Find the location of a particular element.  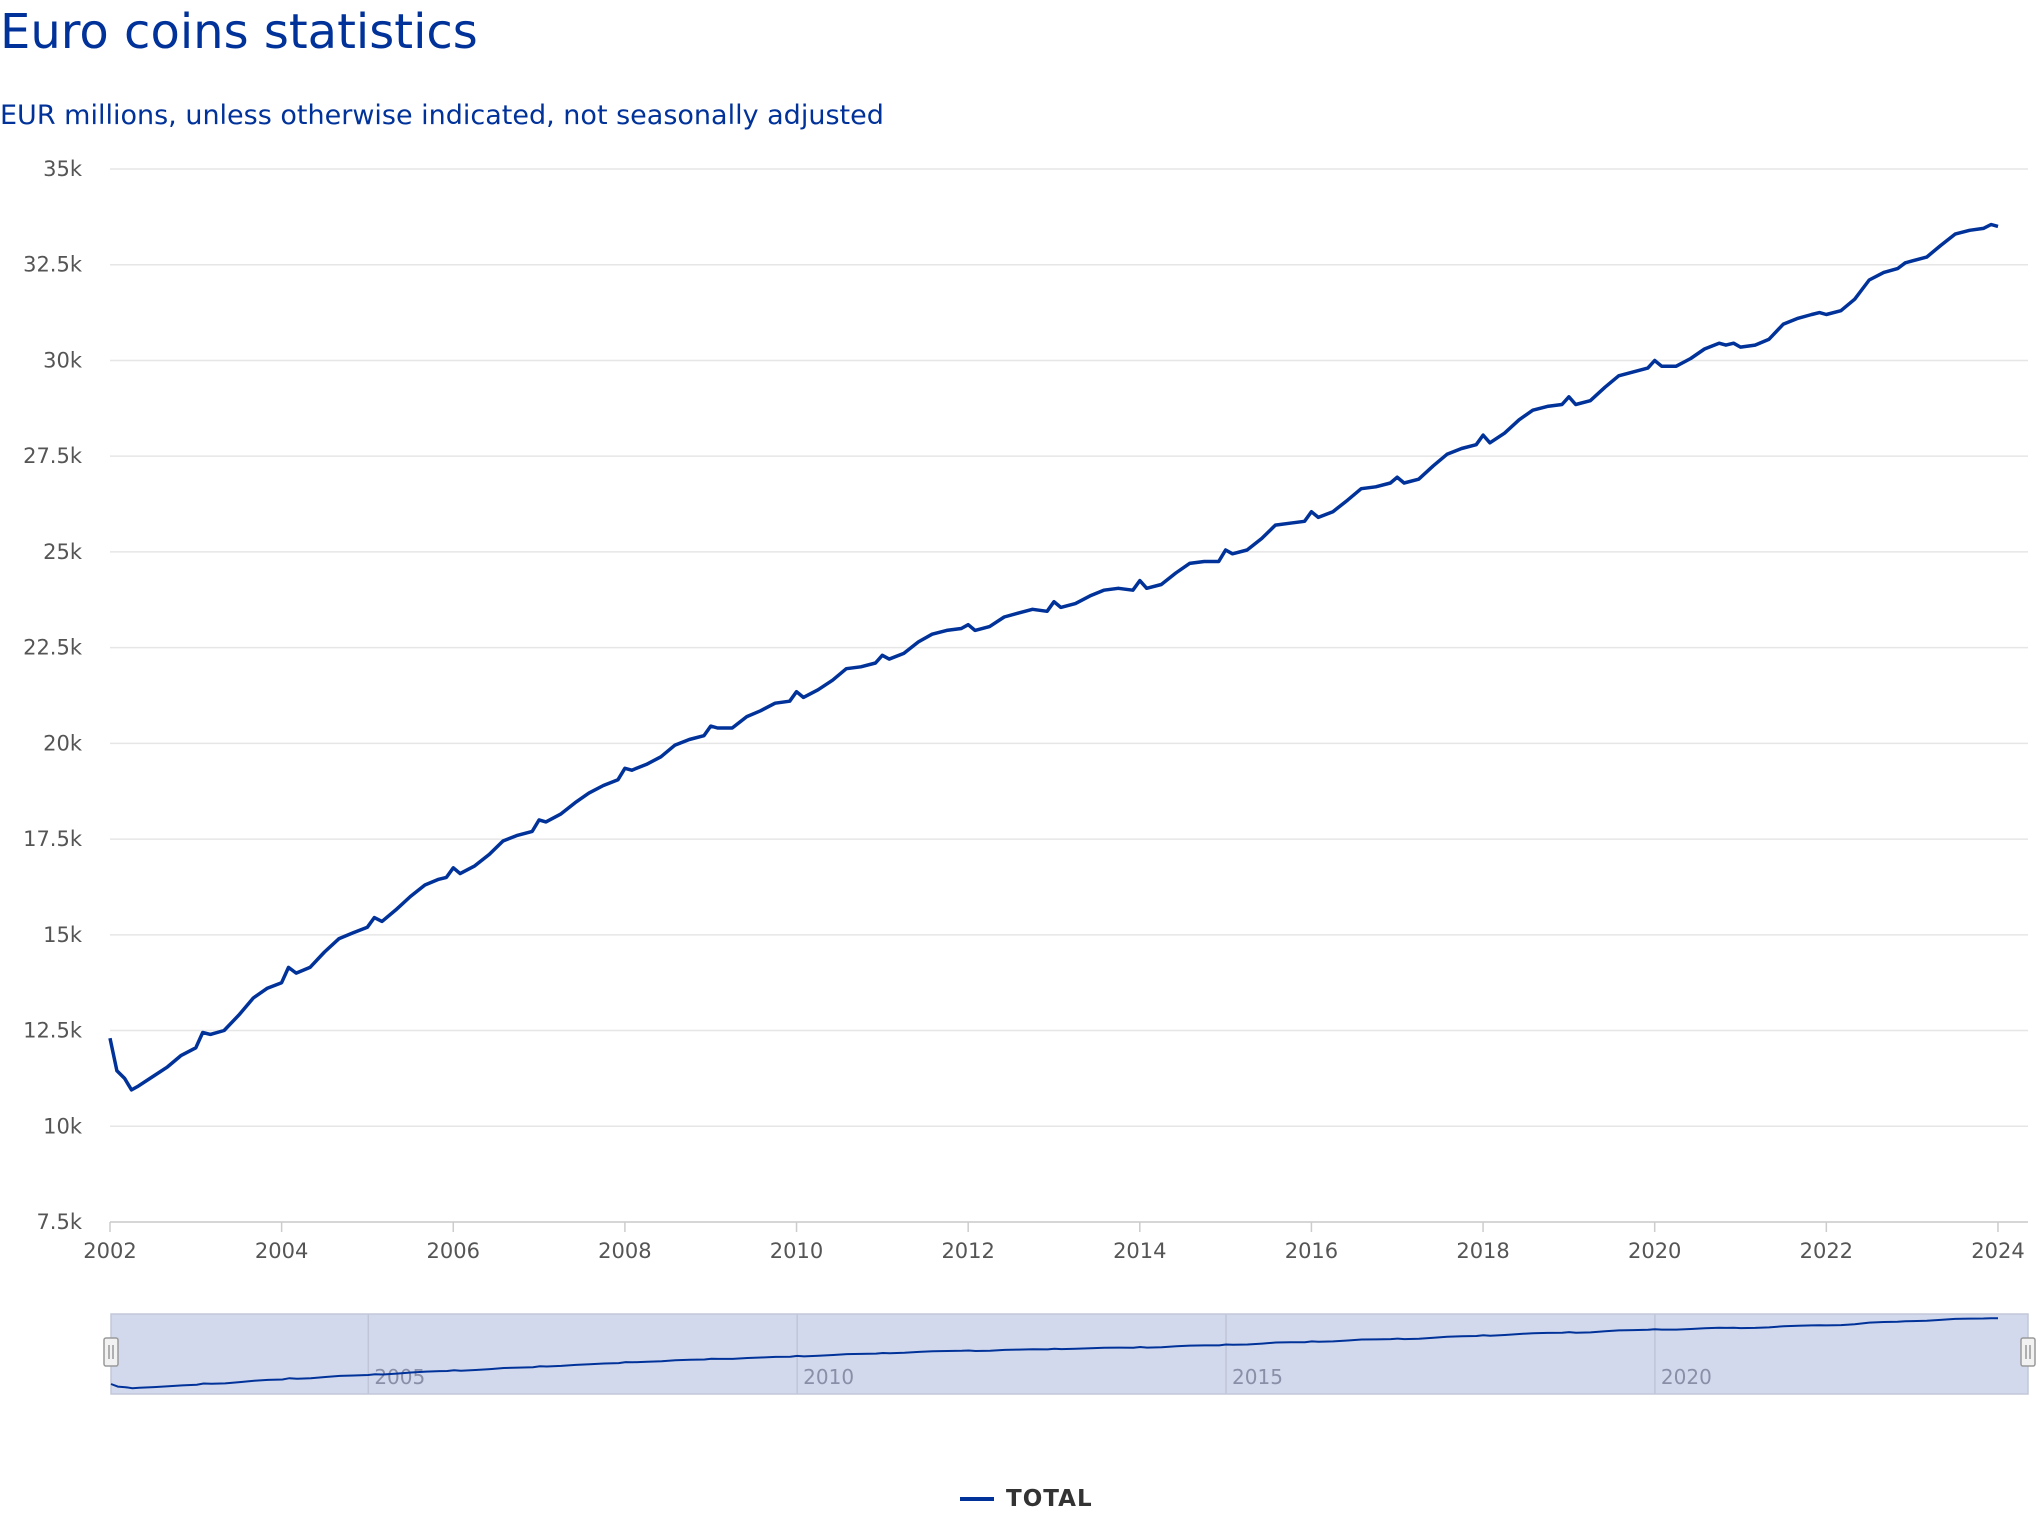

navigator-handle-right is located at coordinates (2028, 1352).